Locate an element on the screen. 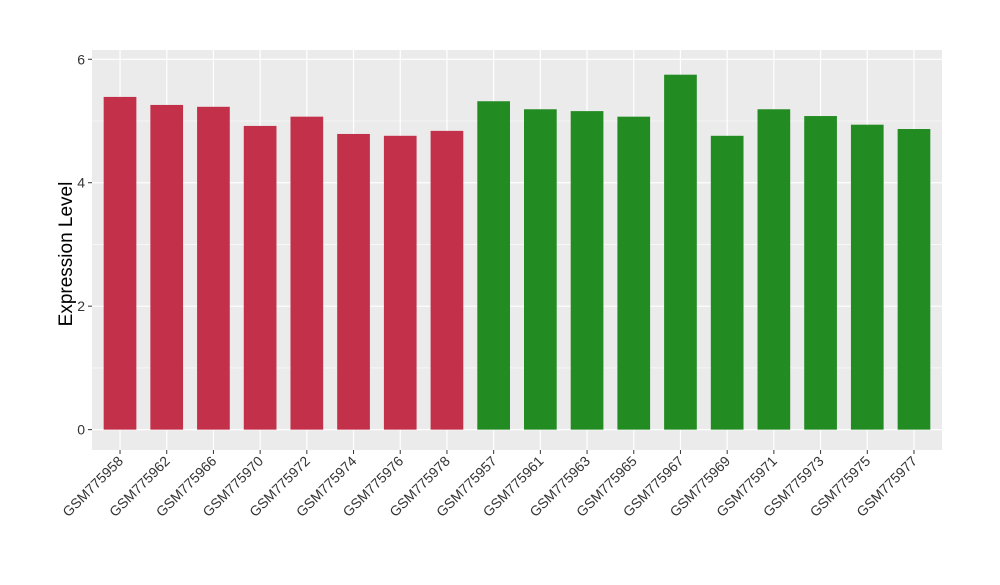 Image resolution: width=1000 pixels, height=585 pixels. bar-GSM775958 is located at coordinates (120, 263).